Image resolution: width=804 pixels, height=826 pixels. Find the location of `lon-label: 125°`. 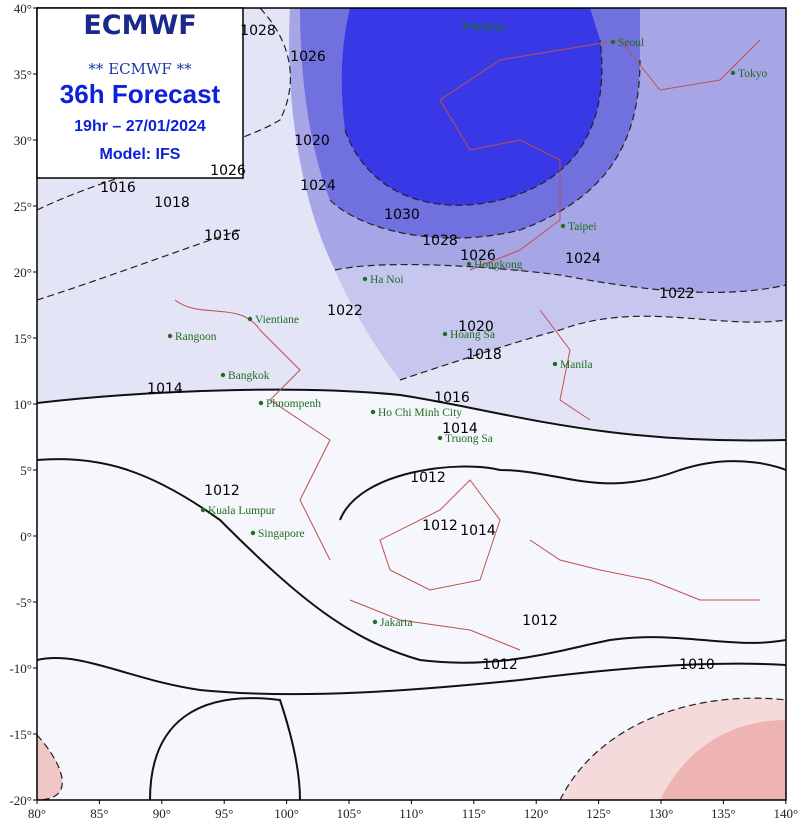

lon-label: 125° is located at coordinates (598, 813).